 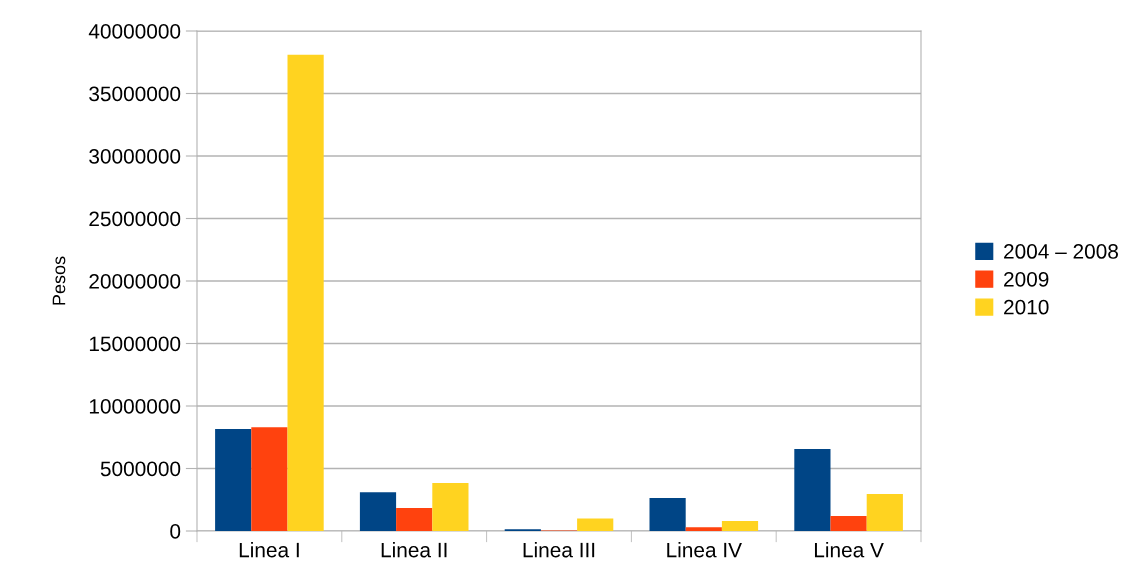 What do you see at coordinates (135, 281) in the screenshot?
I see `y-tick-label: 20000000` at bounding box center [135, 281].